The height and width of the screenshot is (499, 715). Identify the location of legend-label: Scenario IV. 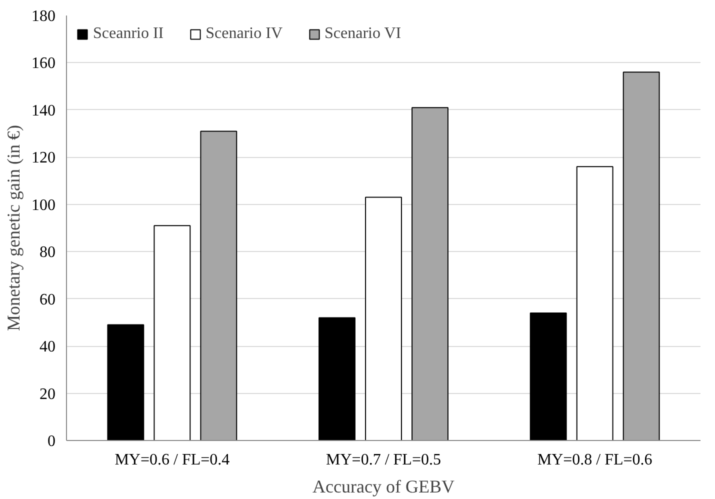
(244, 34).